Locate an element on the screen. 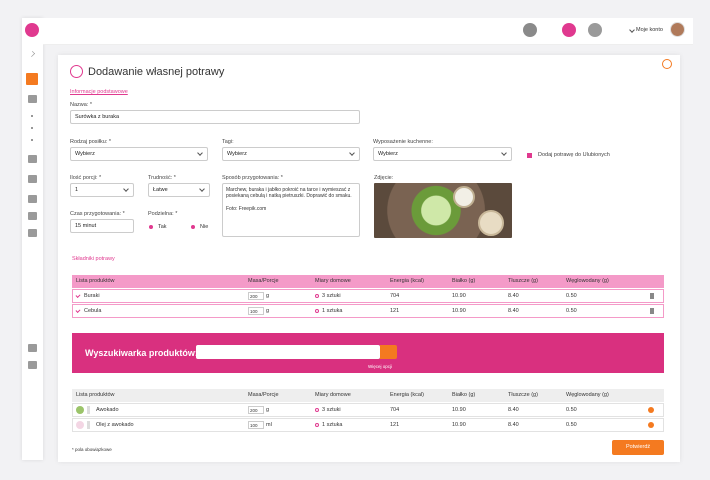  account-menu: Moje konto is located at coordinates (649, 30).